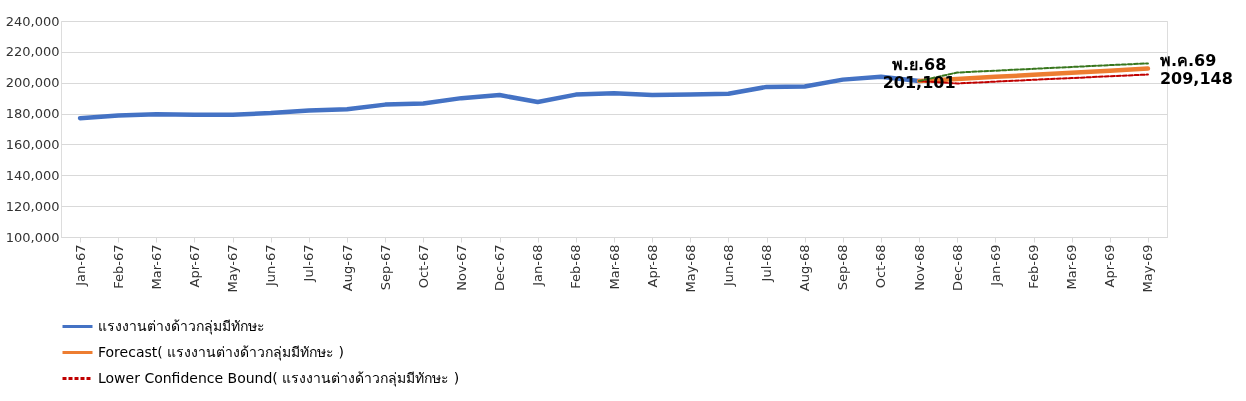  What do you see at coordinates (32, 52) in the screenshot?
I see `y-tick-label: 220,000` at bounding box center [32, 52].